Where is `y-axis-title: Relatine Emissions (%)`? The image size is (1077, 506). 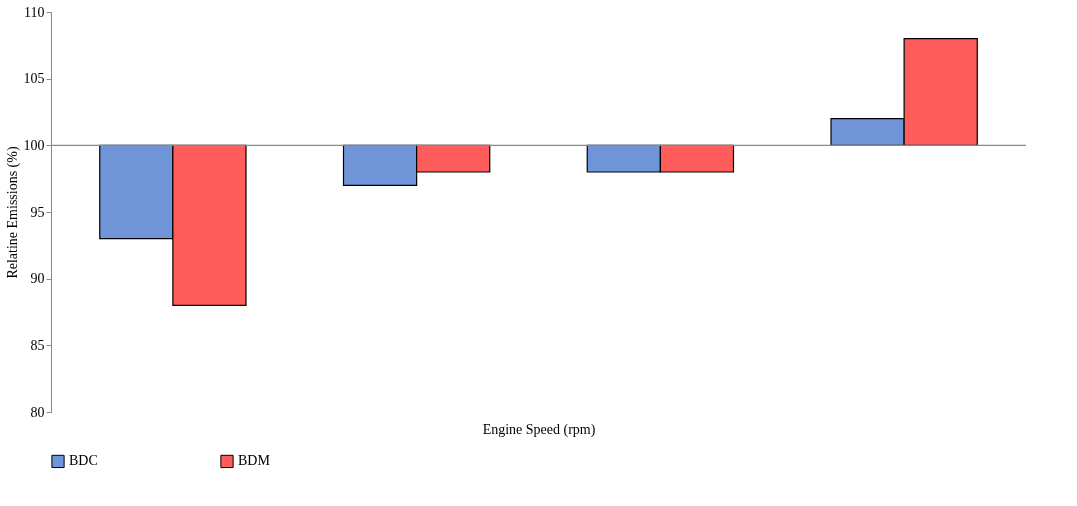 y-axis-title: Relatine Emissions (%) is located at coordinates (12, 212).